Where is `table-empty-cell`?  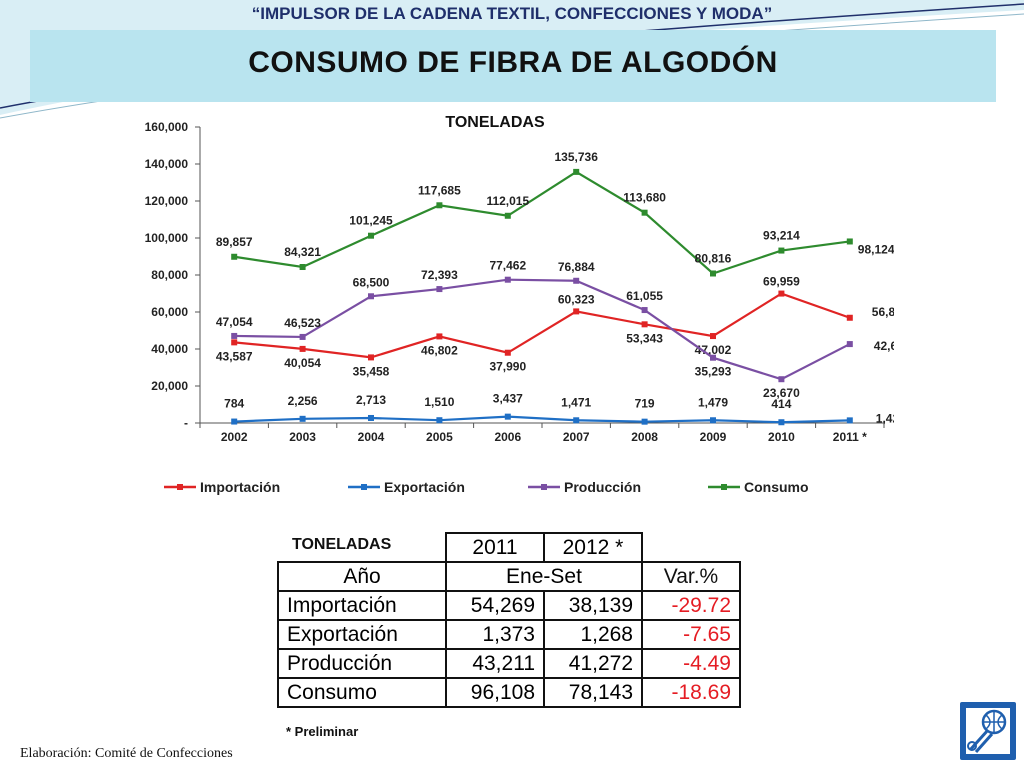 table-empty-cell is located at coordinates (691, 547).